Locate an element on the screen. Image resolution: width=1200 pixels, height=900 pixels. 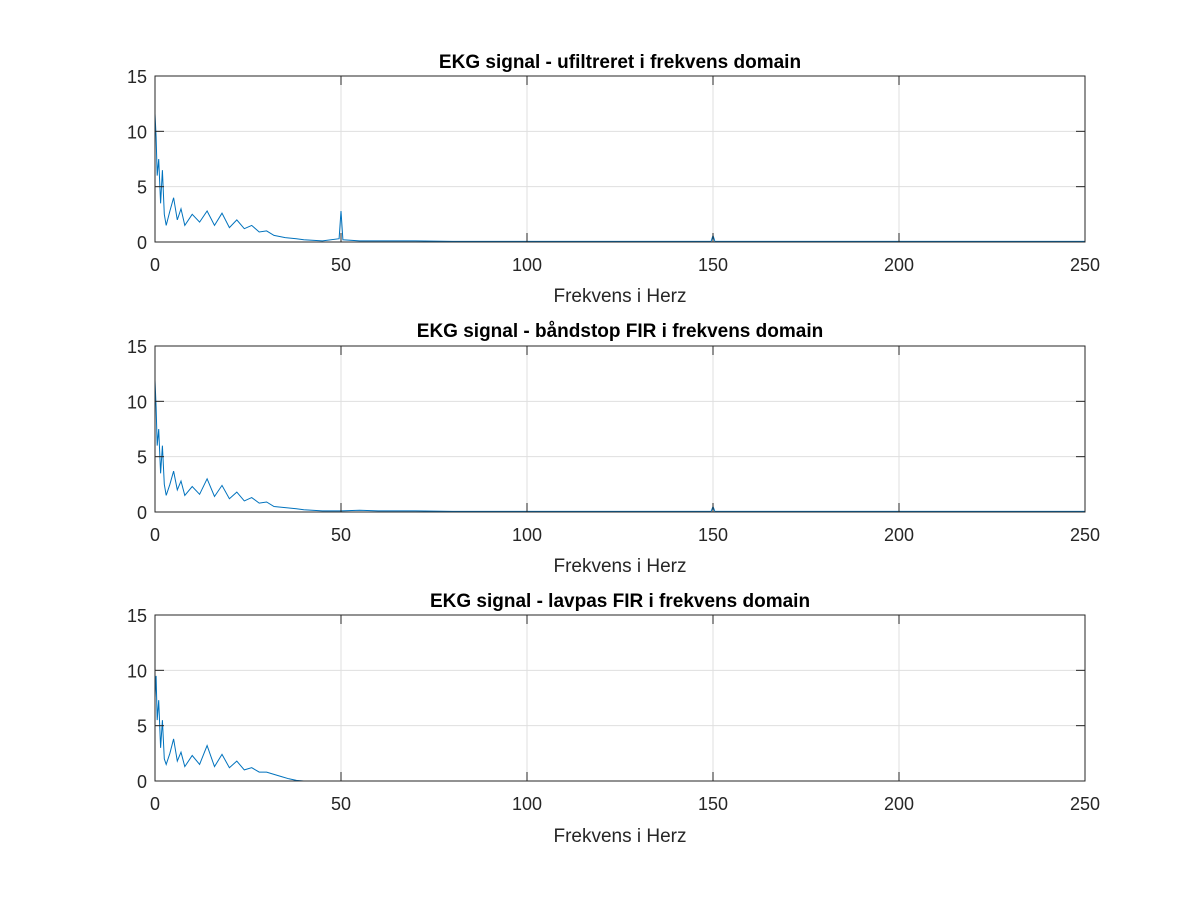
subplot-3-xtick-250: 250 is located at coordinates (1085, 804).